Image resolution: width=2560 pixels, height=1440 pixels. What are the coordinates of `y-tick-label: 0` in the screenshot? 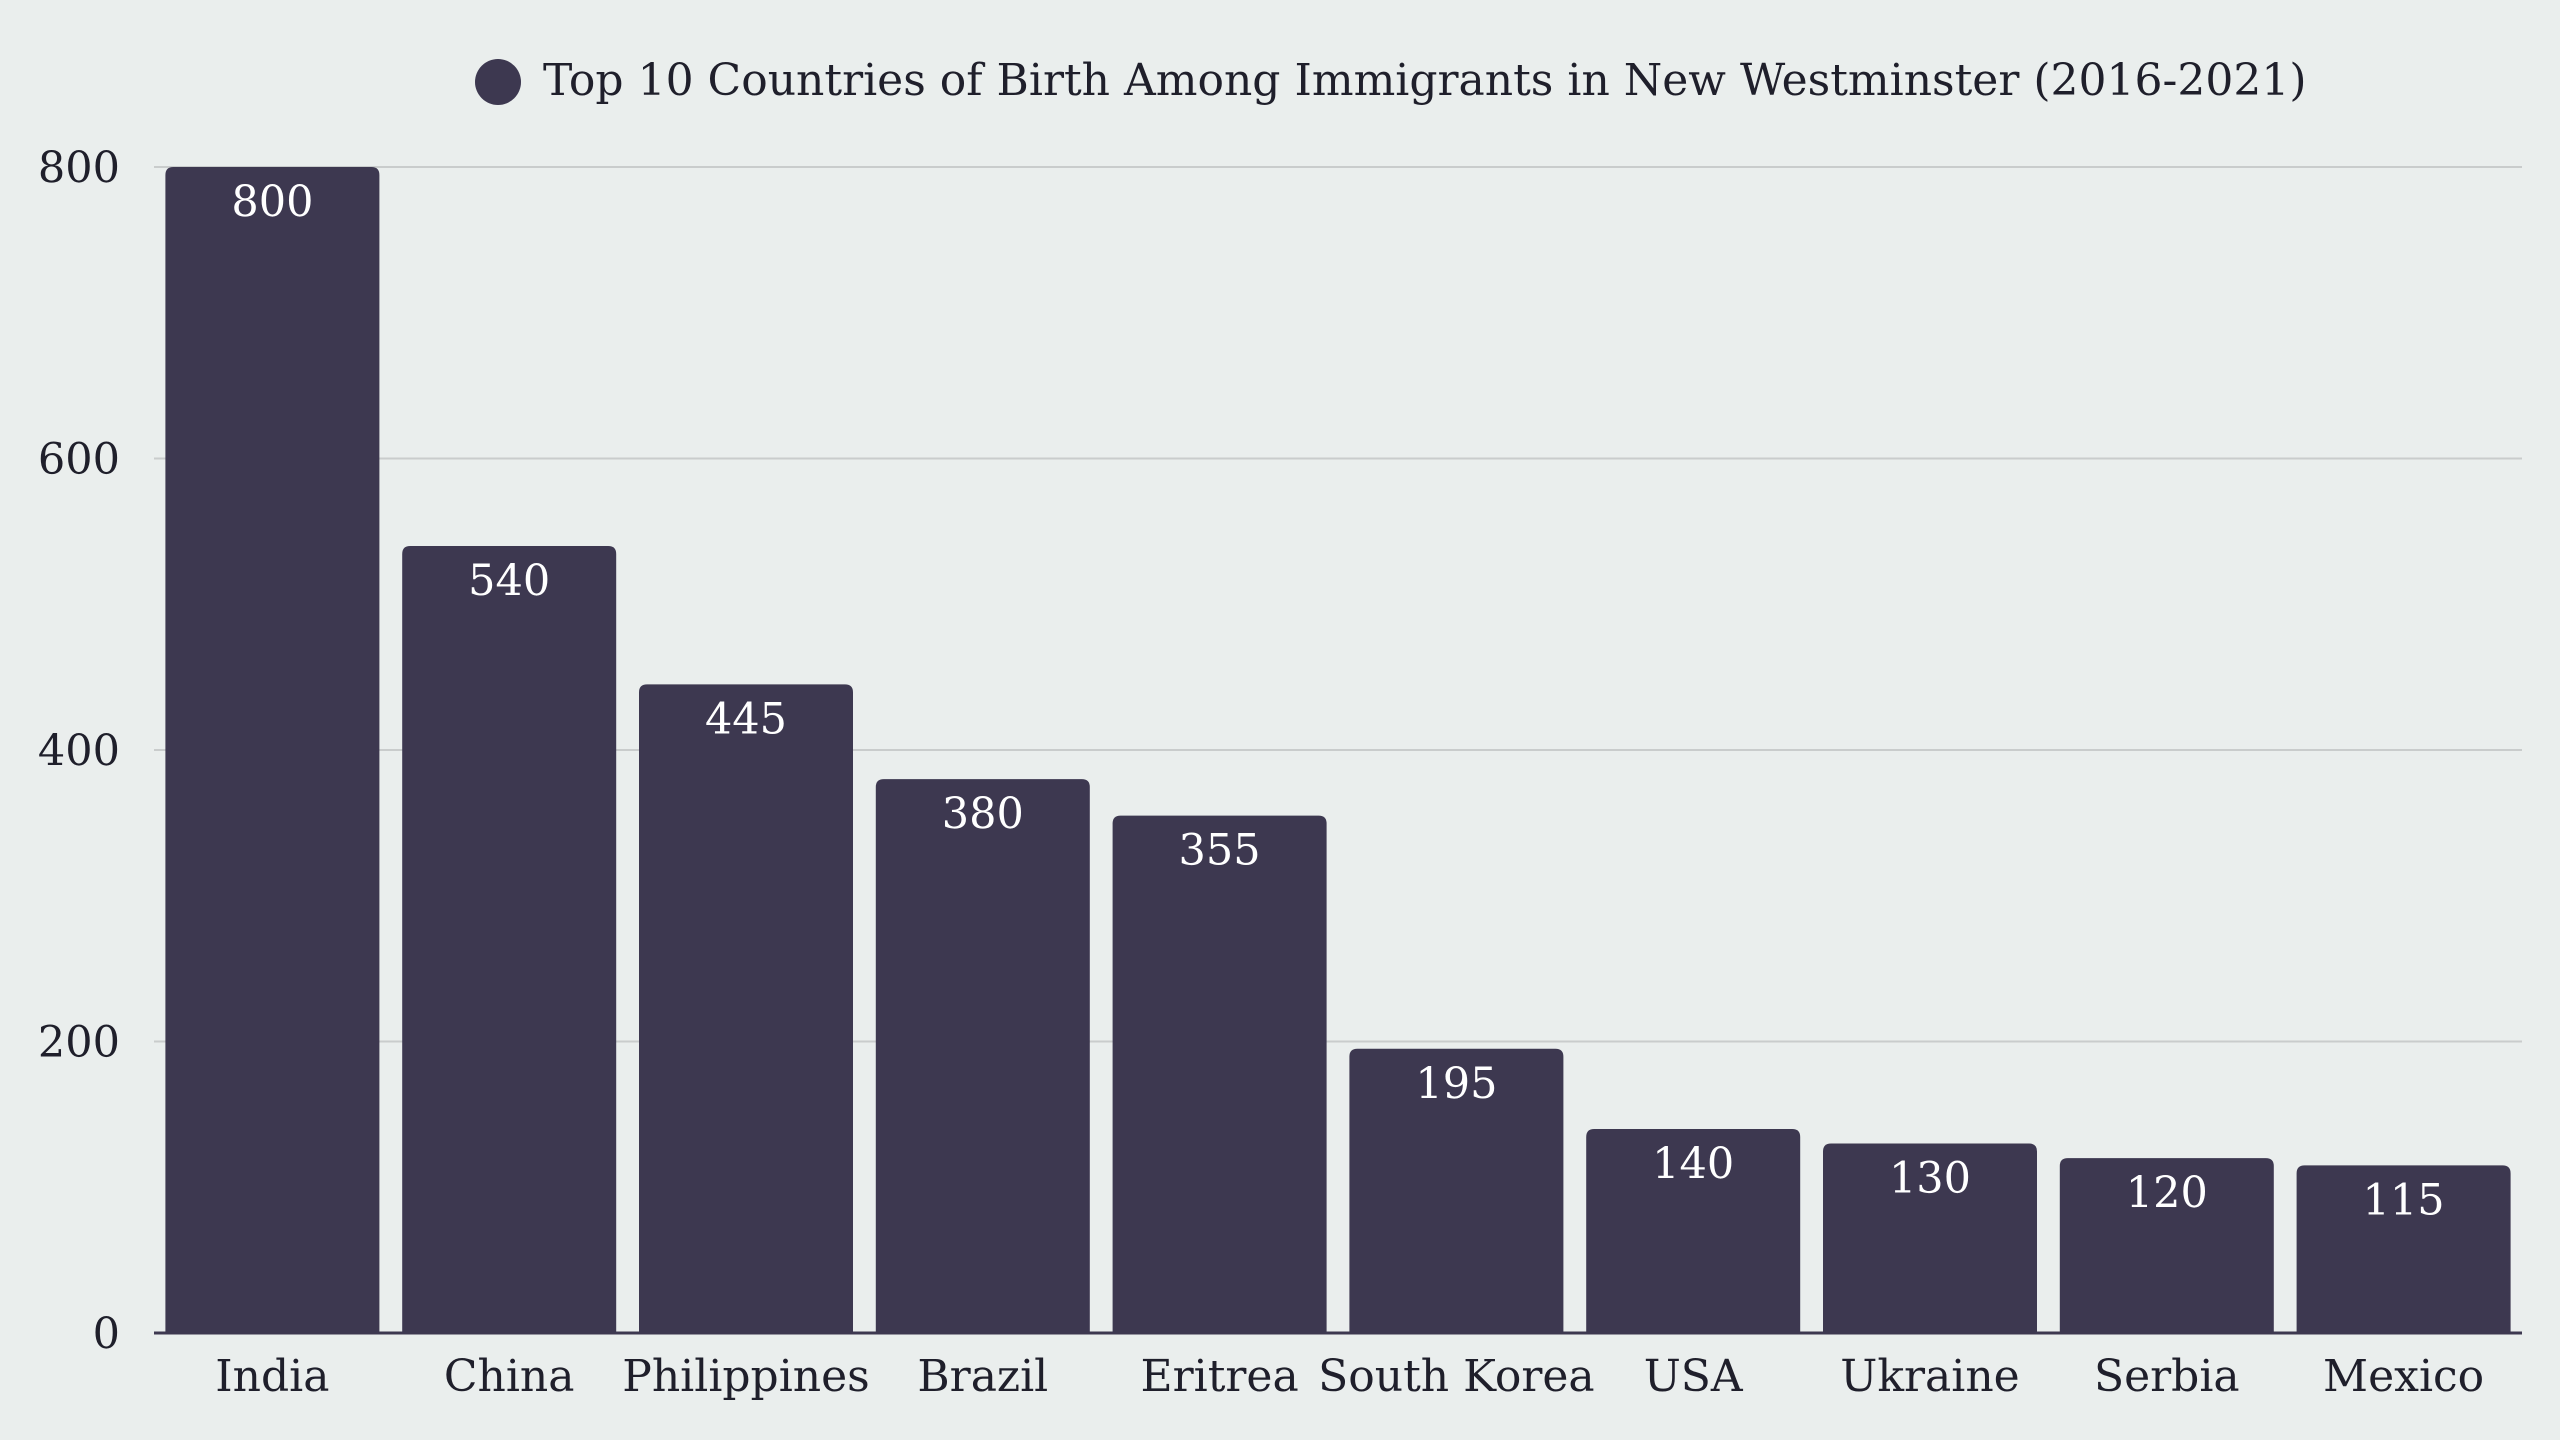 It's located at (106, 1334).